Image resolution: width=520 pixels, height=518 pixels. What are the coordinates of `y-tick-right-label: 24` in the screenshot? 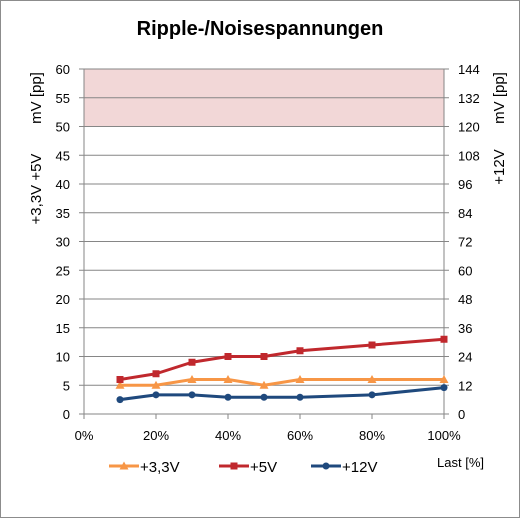 It's located at (465, 357).